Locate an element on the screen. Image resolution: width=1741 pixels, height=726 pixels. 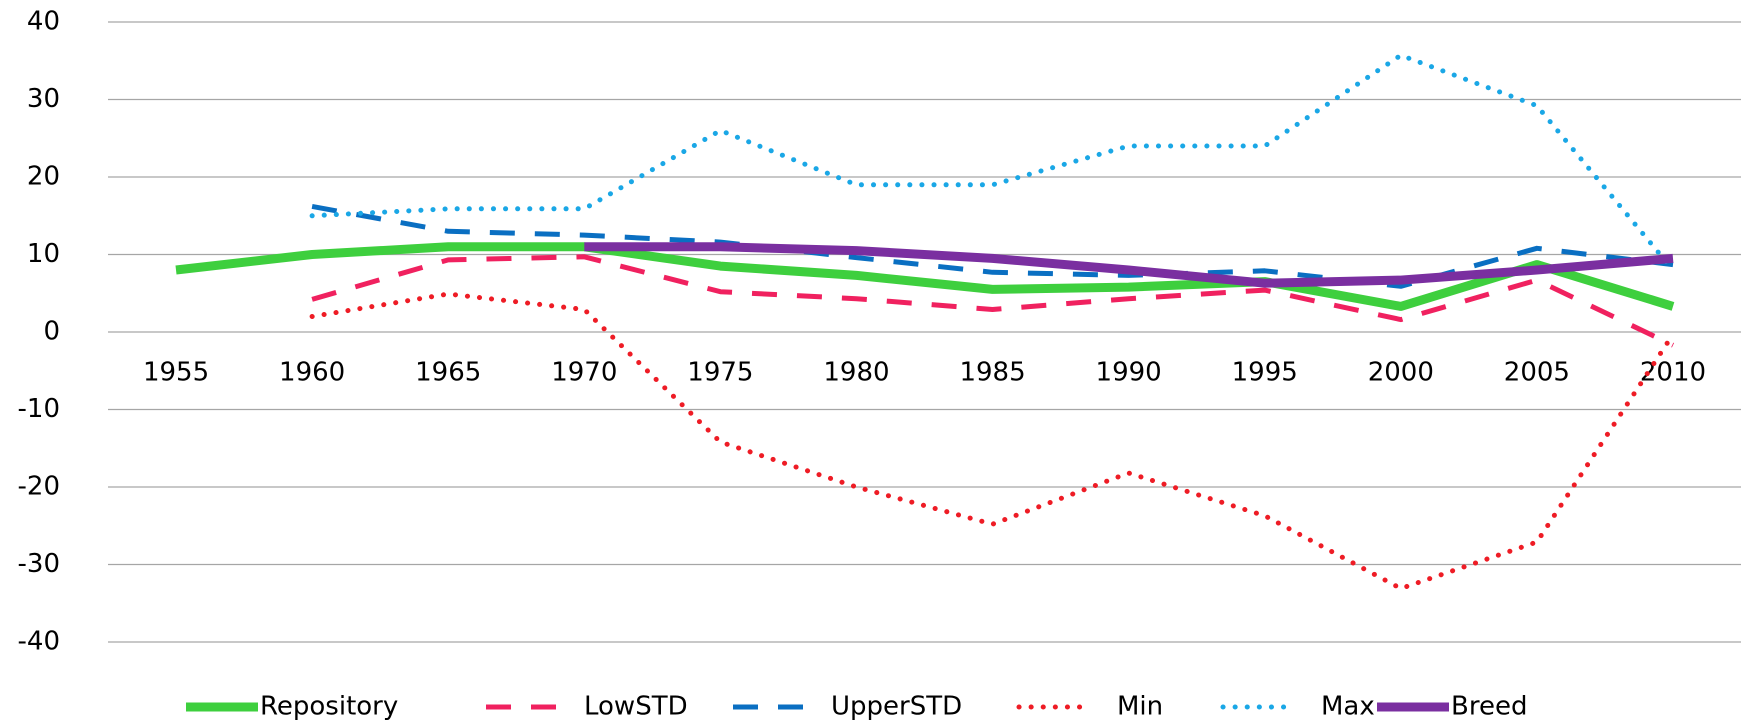
y-tick-label: -10 is located at coordinates (39, 409).